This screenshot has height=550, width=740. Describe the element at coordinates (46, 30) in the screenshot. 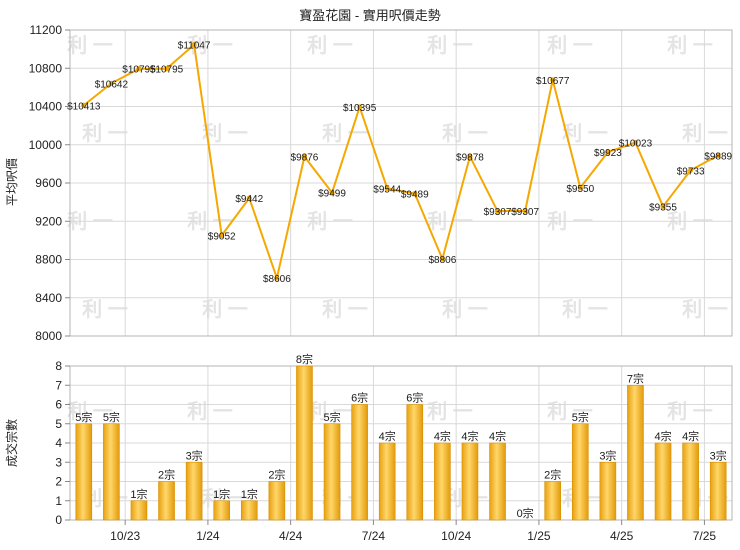

I see `price-tick-label: 11200` at that location.